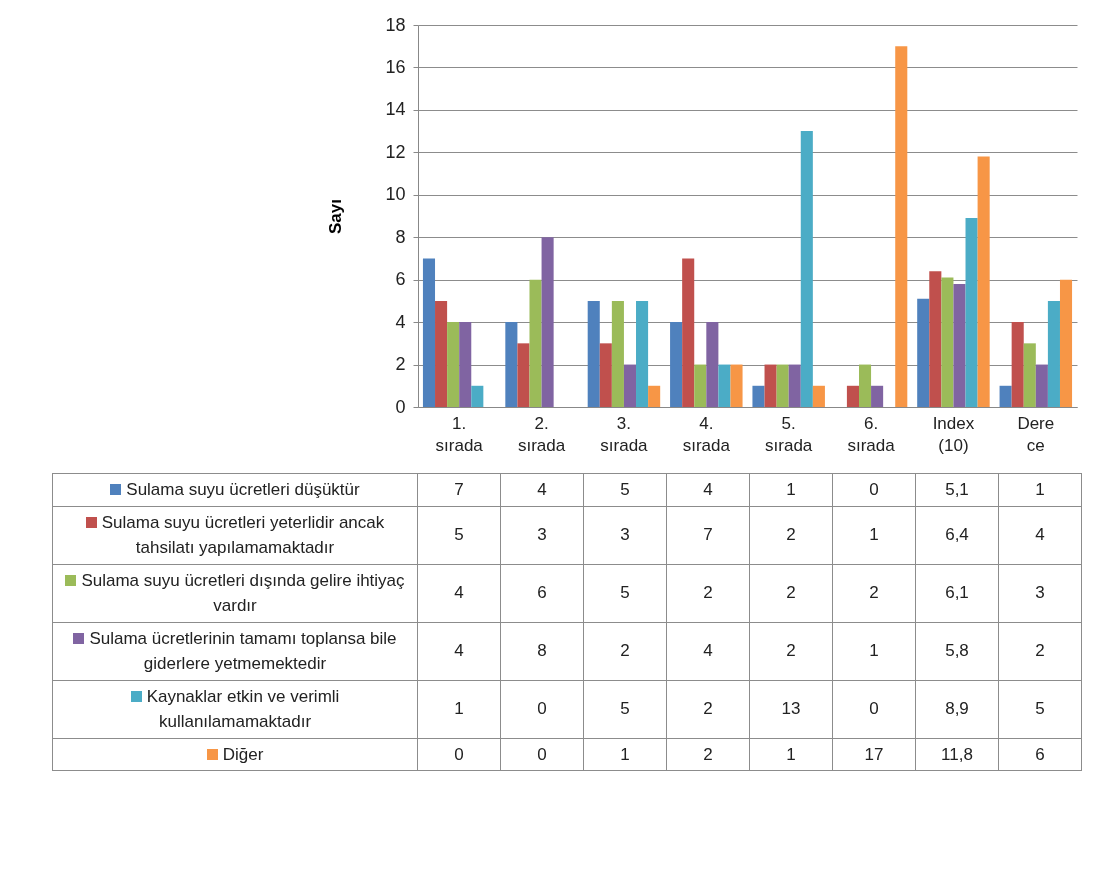 Image resolution: width=1105 pixels, height=874 pixels. I want to click on y-tick-label: 14, so click(395, 109).